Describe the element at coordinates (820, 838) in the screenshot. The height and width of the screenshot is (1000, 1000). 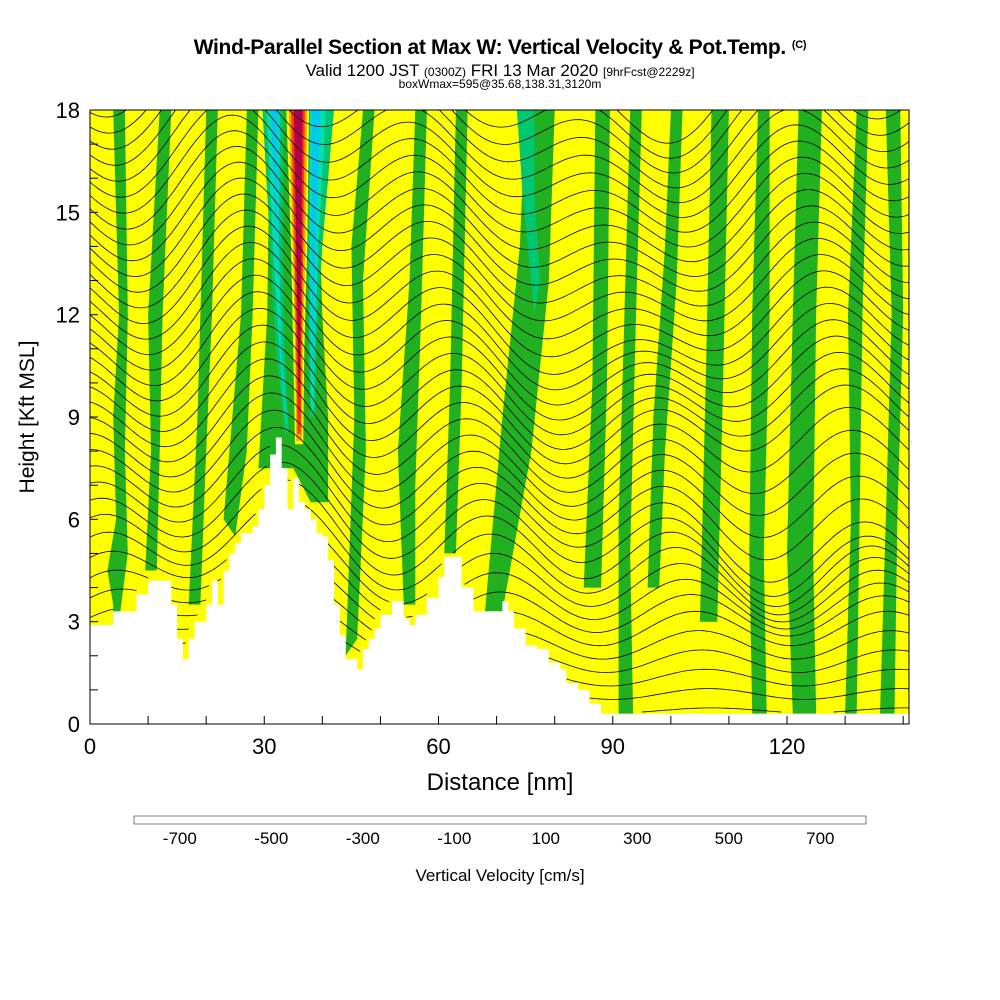
I see `colorbar-tick-label: 700` at that location.